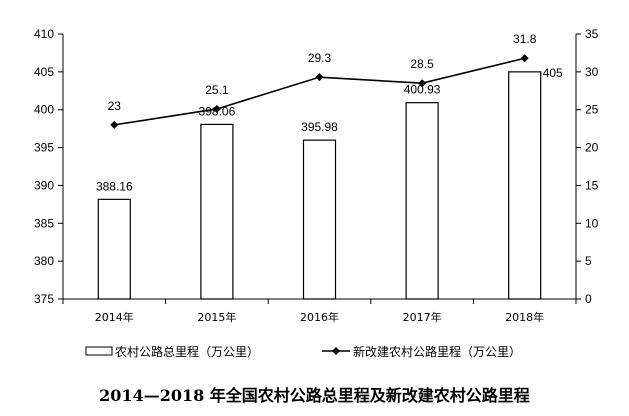 The height and width of the screenshot is (416, 629). I want to click on x-tick-label: 2014年, so click(114, 317).